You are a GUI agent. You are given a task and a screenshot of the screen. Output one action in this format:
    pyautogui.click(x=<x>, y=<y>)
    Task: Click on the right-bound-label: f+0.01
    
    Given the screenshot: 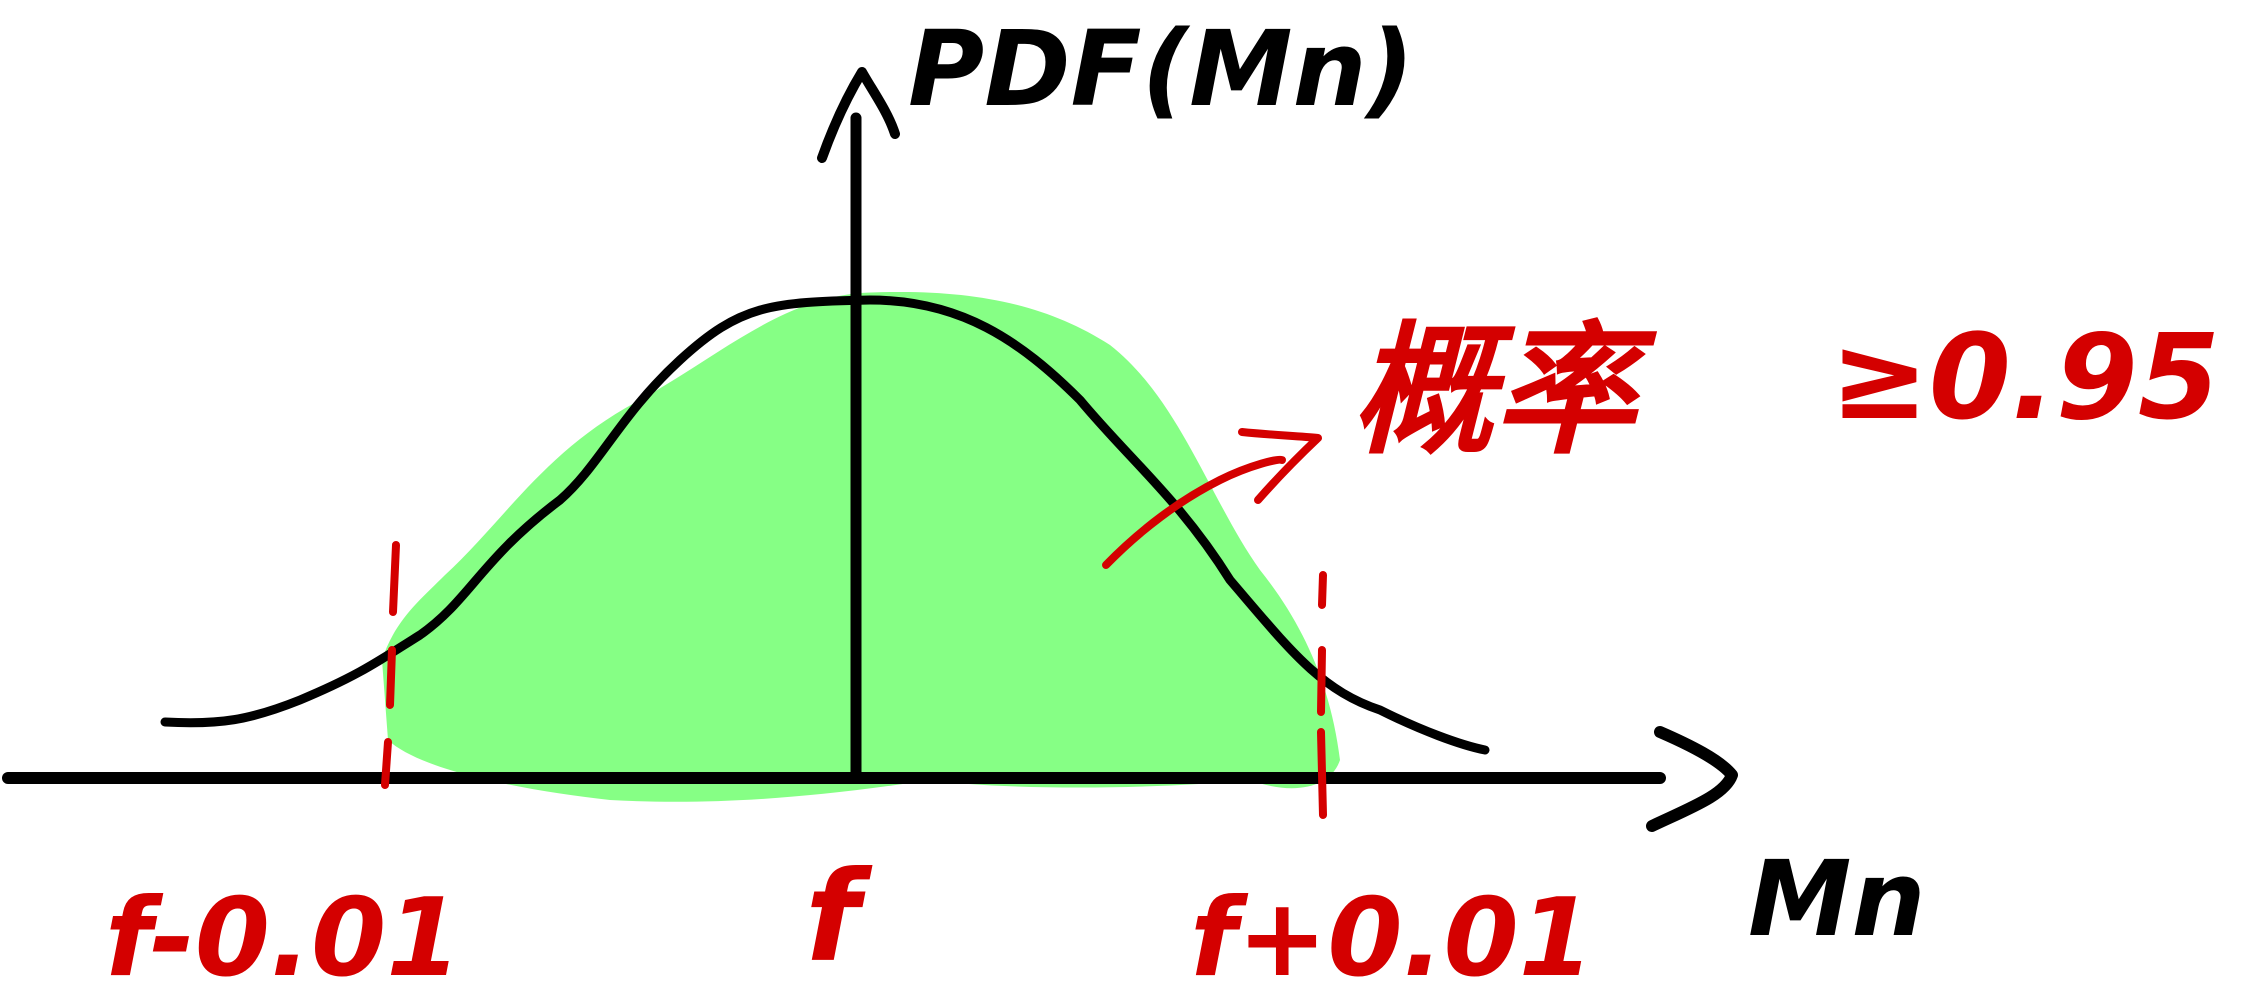 What is the action you would take?
    pyautogui.click(x=1392, y=938)
    